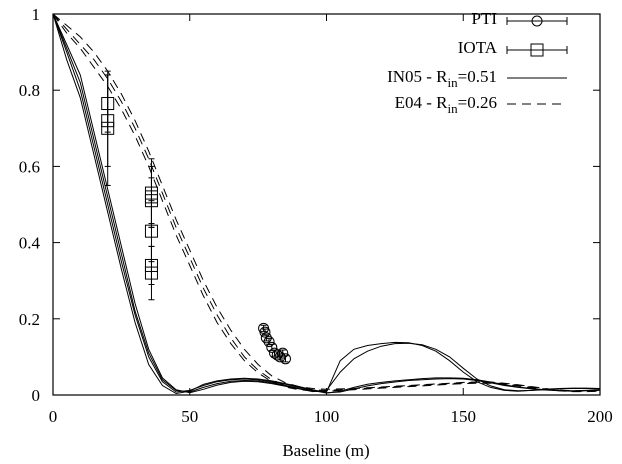 The width and height of the screenshot is (622, 464). I want to click on y-tick-label: 0.6, so click(29, 166).